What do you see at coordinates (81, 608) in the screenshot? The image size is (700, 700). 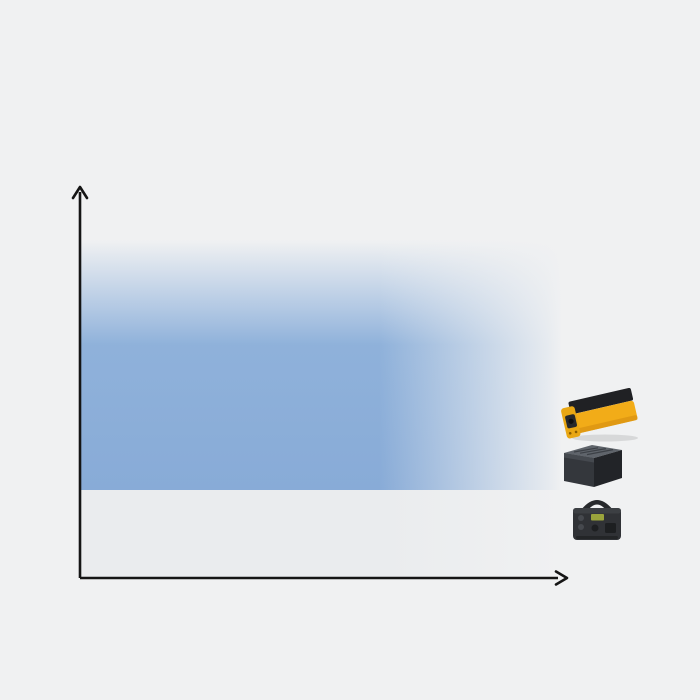 I see `battery-full-icon` at bounding box center [81, 608].